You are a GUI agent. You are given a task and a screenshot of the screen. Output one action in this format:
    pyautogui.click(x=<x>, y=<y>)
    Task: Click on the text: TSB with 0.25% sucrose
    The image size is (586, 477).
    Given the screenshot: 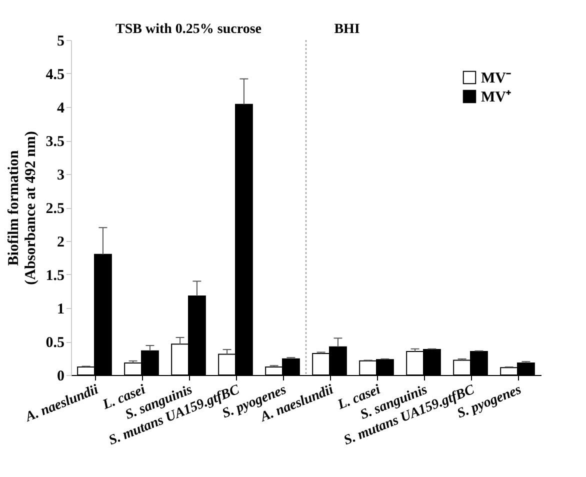 What is the action you would take?
    pyautogui.click(x=189, y=29)
    